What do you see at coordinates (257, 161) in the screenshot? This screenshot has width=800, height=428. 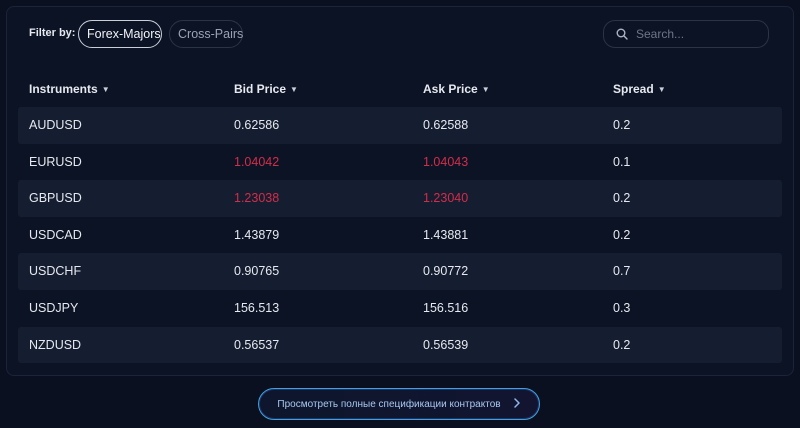 I see `bid-price-cell: 1.04042` at bounding box center [257, 161].